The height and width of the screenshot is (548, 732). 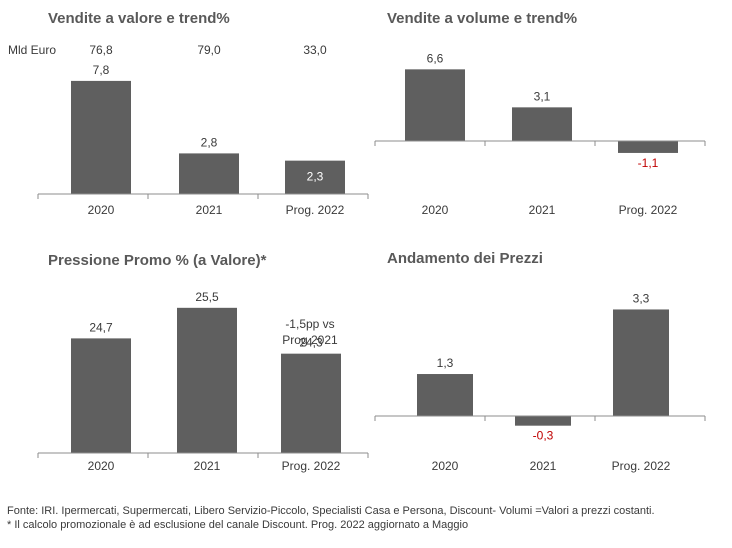 I want to click on category-label-valore: 2021, so click(x=209, y=210).